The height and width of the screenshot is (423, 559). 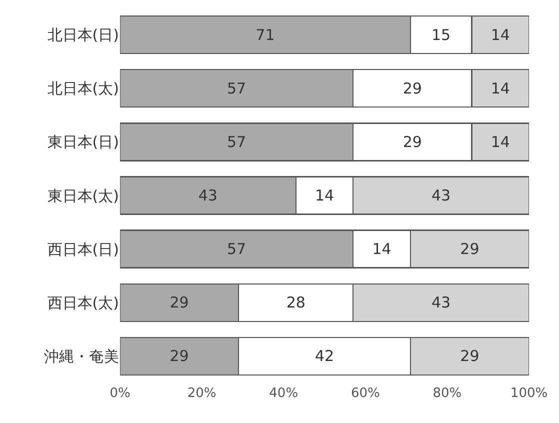 I want to click on x-tick-label: 100%, so click(x=529, y=393).